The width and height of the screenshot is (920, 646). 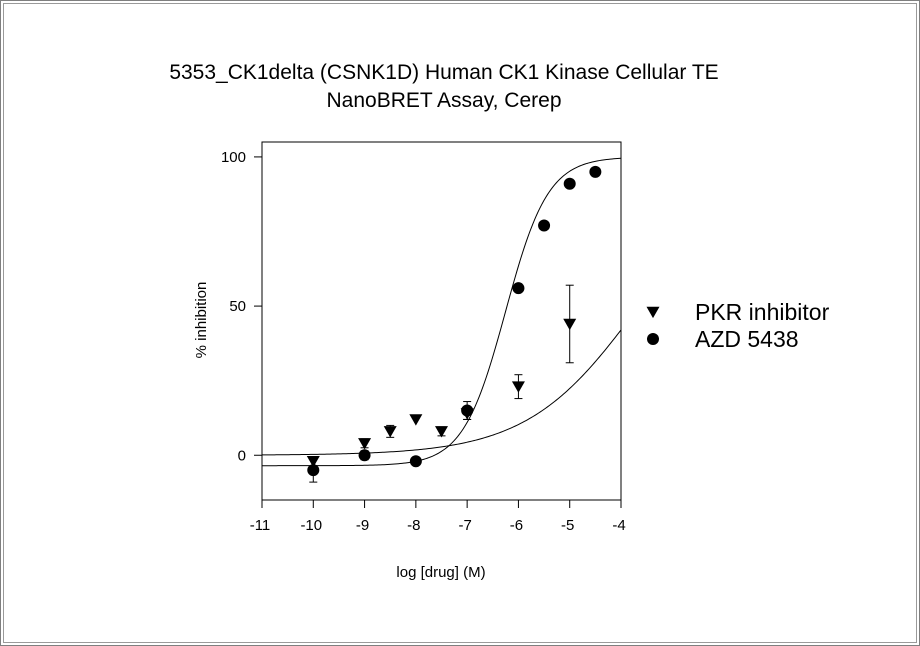 What do you see at coordinates (653, 339) in the screenshot?
I see `legend-circle-marker` at bounding box center [653, 339].